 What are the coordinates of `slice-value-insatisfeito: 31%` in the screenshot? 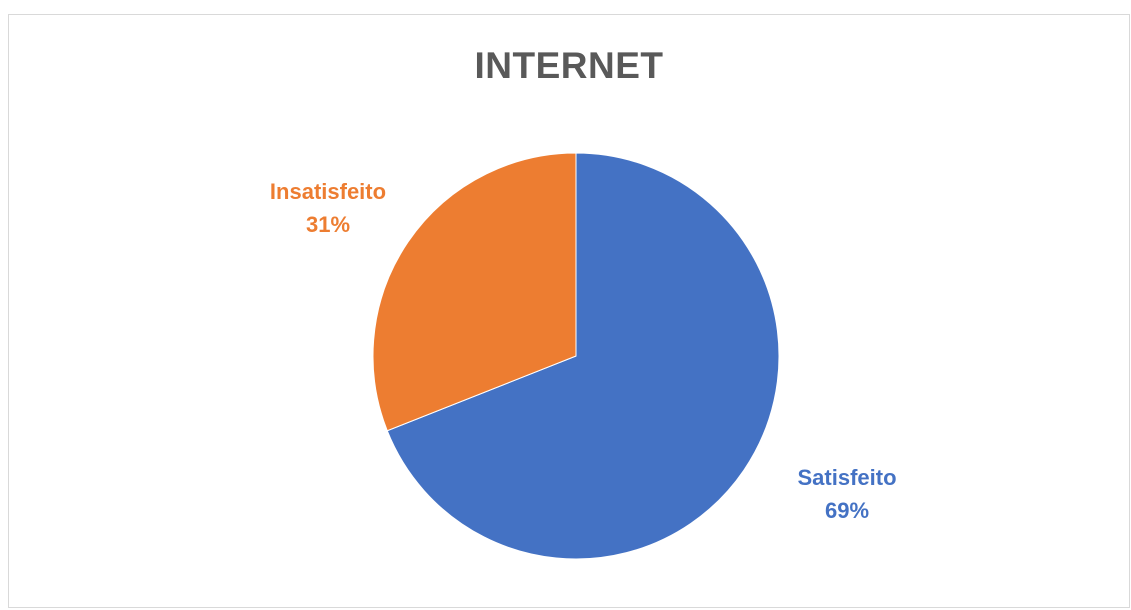 It's located at (328, 224).